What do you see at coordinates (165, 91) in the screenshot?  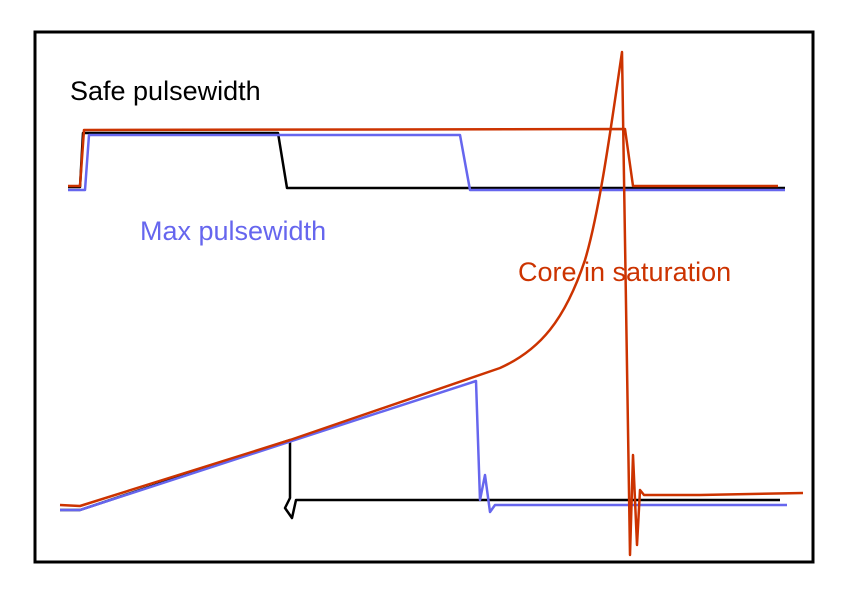 I see `safe-label: Safe pulsewidth` at bounding box center [165, 91].